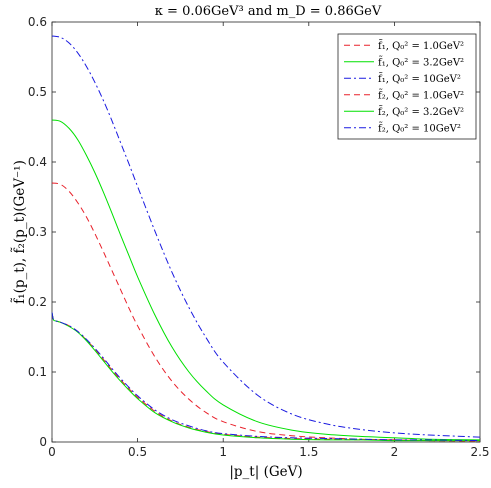 Image resolution: width=491 pixels, height=488 pixels. Describe the element at coordinates (421, 112) in the screenshot. I see `legend-entry-4: f̃₂, Q₀² = 3.2GeV²` at that location.